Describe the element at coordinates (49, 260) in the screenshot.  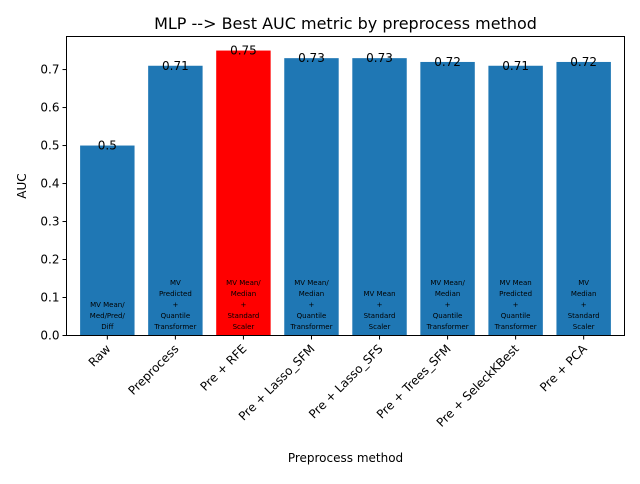
I see `y-tick-label: 0.2` at that location.